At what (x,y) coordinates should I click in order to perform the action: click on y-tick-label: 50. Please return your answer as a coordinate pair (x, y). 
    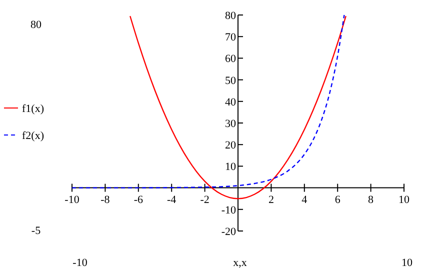
    Looking at the image, I should click on (230, 80).